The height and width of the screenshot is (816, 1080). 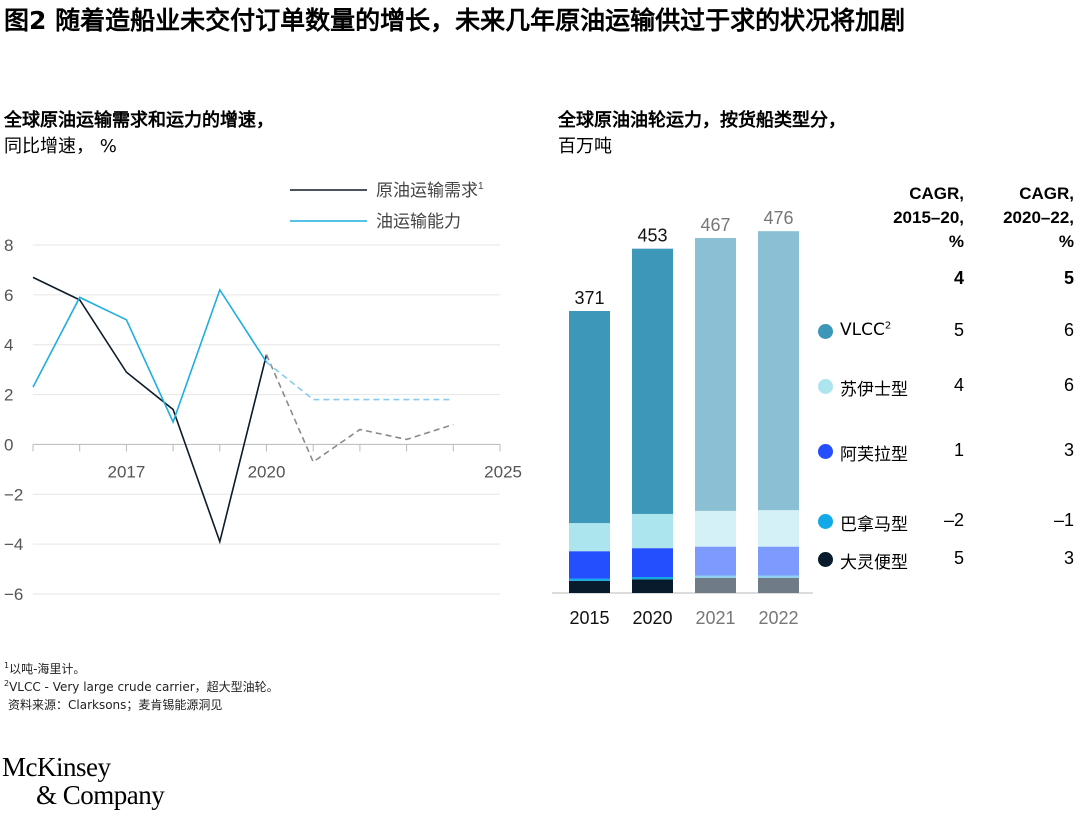 I want to click on bar-total-label: 467, so click(x=715, y=225).